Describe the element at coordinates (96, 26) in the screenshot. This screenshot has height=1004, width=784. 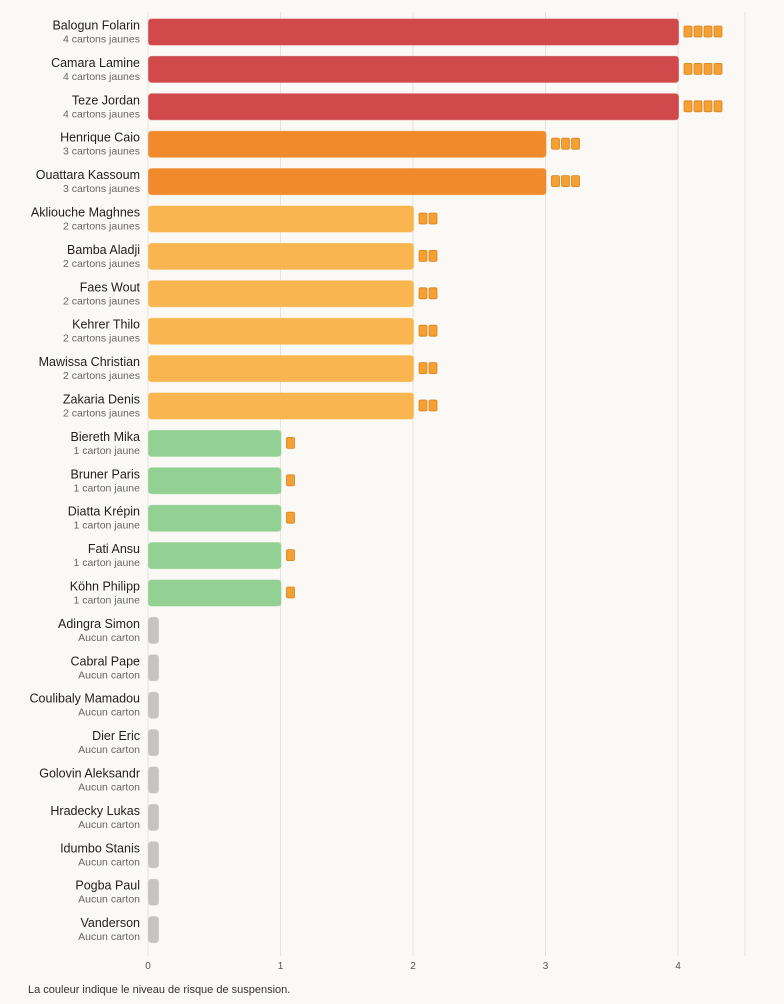
I see `player-name: Balogun Folarin` at that location.